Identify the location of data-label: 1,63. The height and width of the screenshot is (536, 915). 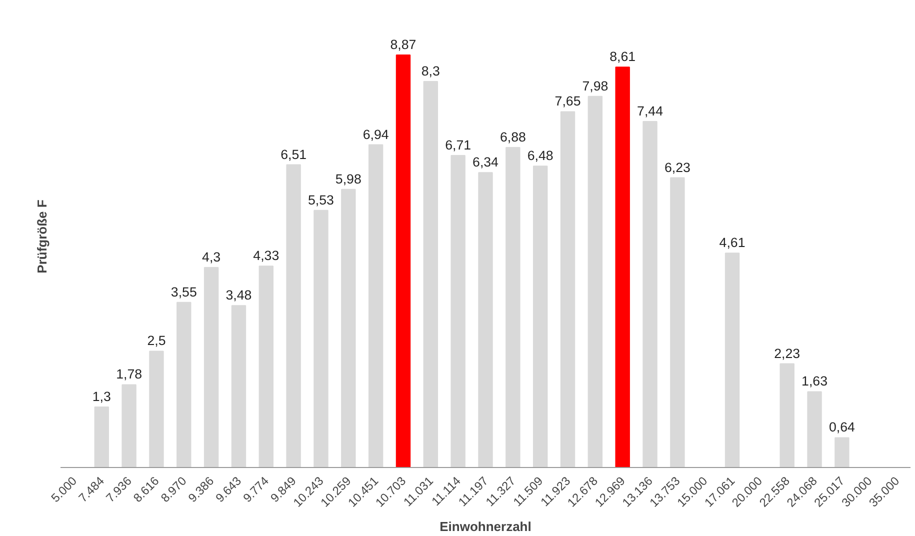
(815, 381).